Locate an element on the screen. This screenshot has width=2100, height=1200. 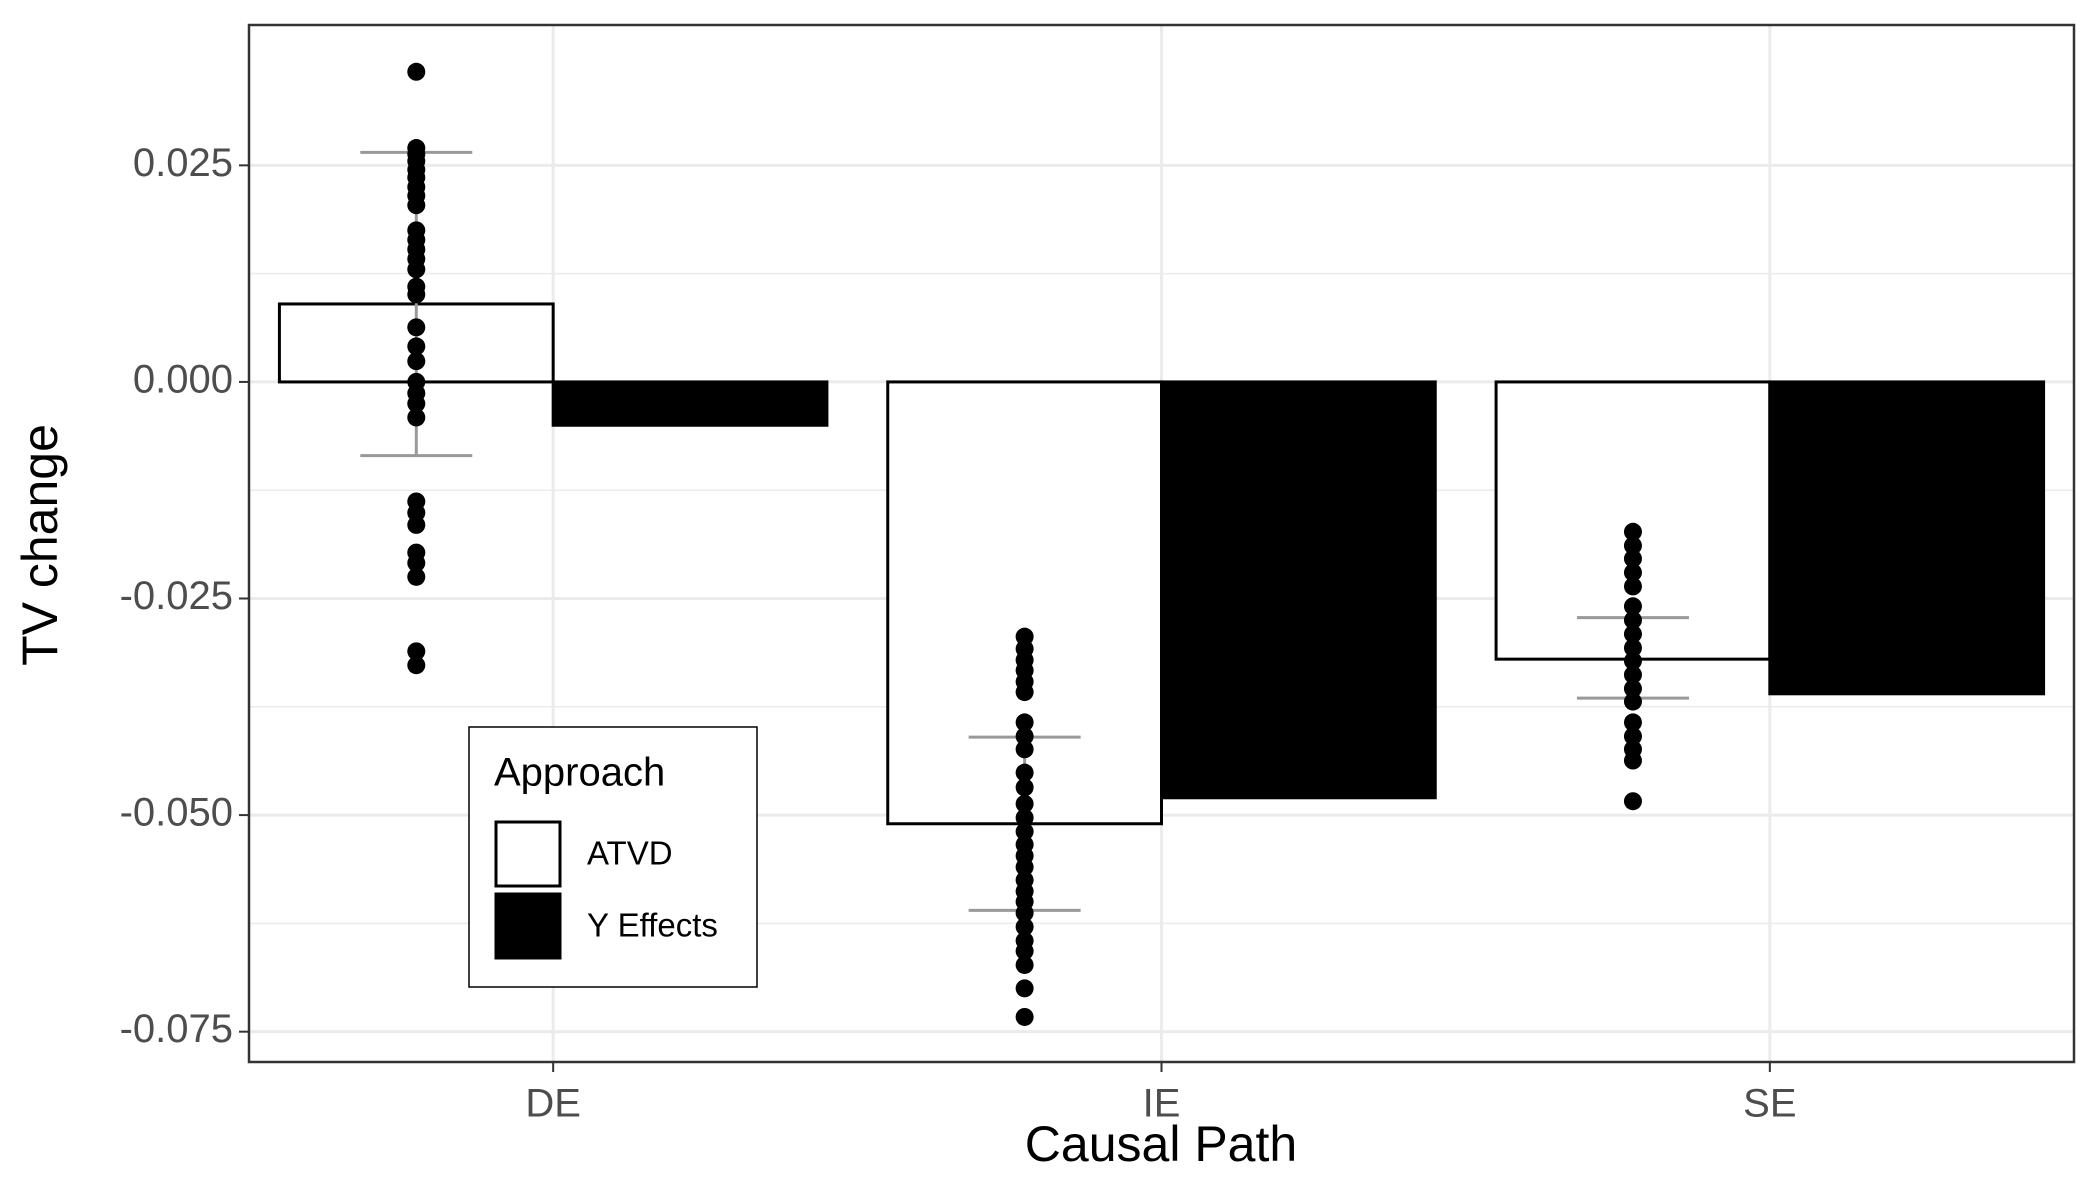
y-tick-label: 0.000 is located at coordinates (183, 379).